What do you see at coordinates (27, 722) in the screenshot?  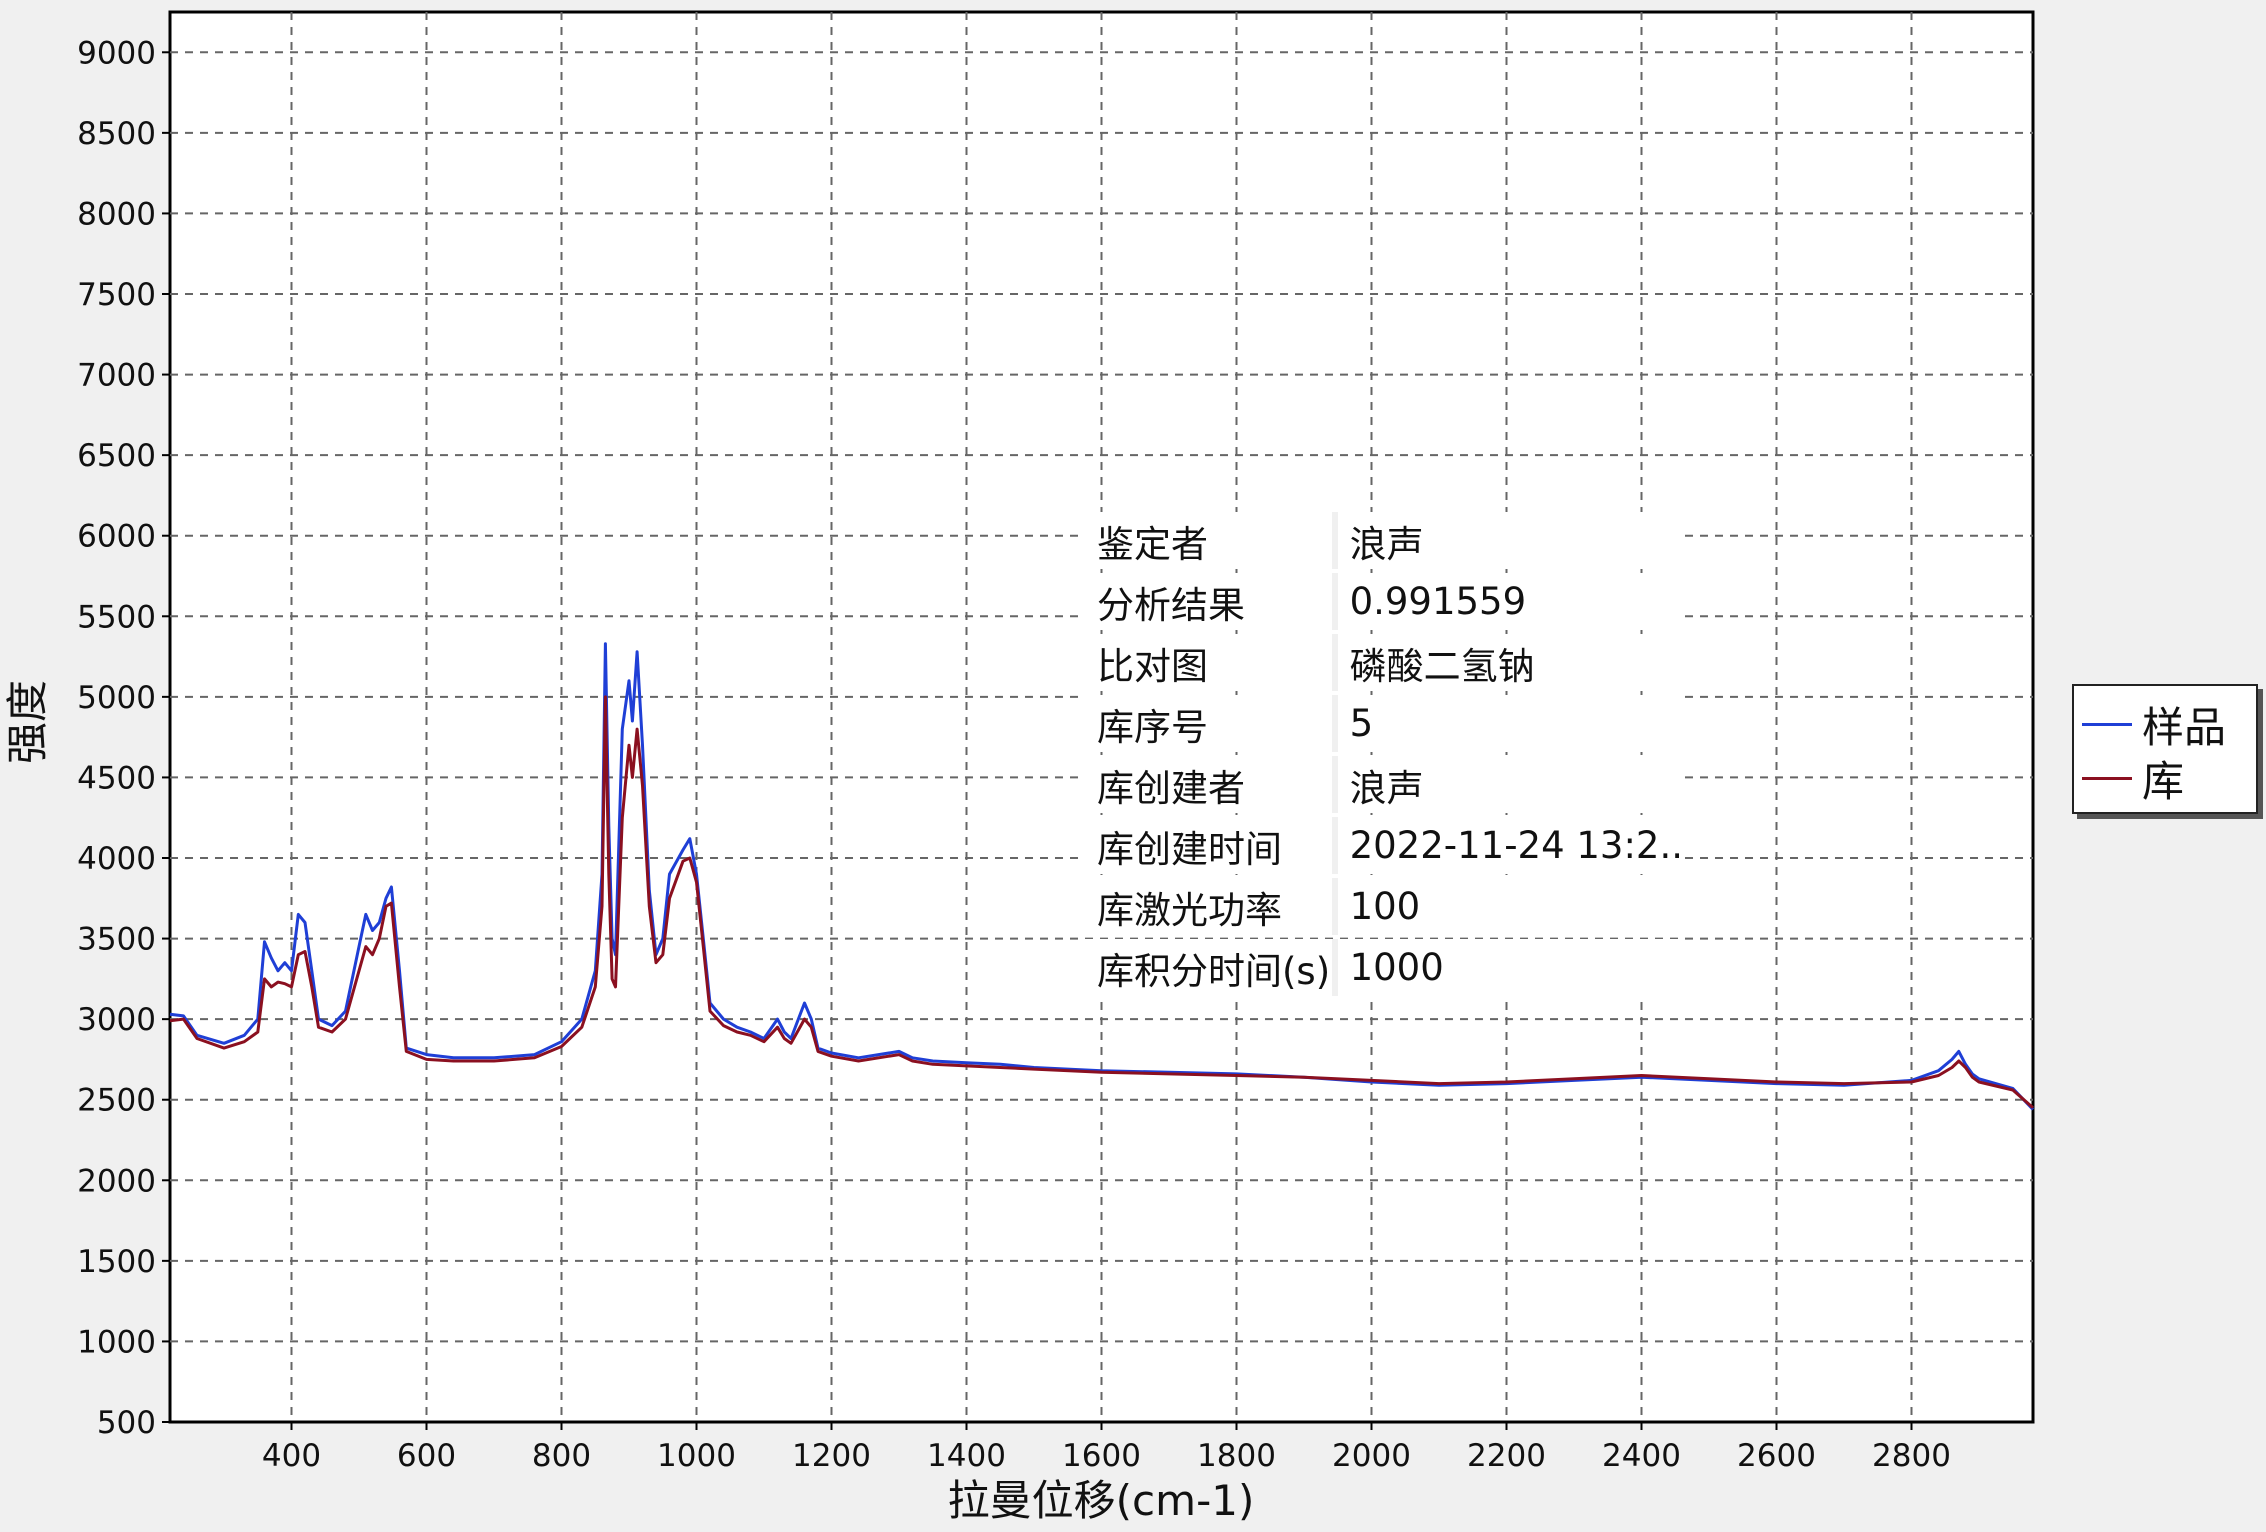 I see `y-axis-title: 强度` at bounding box center [27, 722].